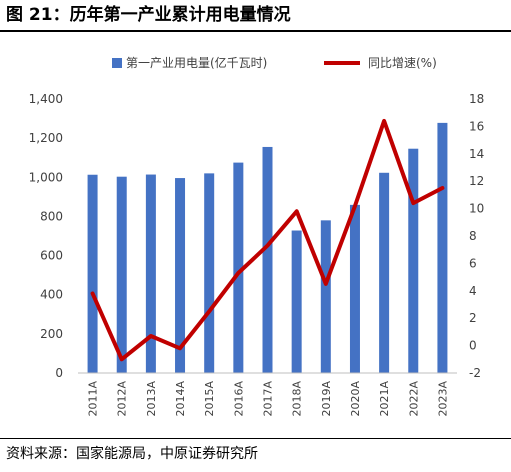 The width and height of the screenshot is (511, 472). I want to click on right-tick-label: 4, so click(473, 291).